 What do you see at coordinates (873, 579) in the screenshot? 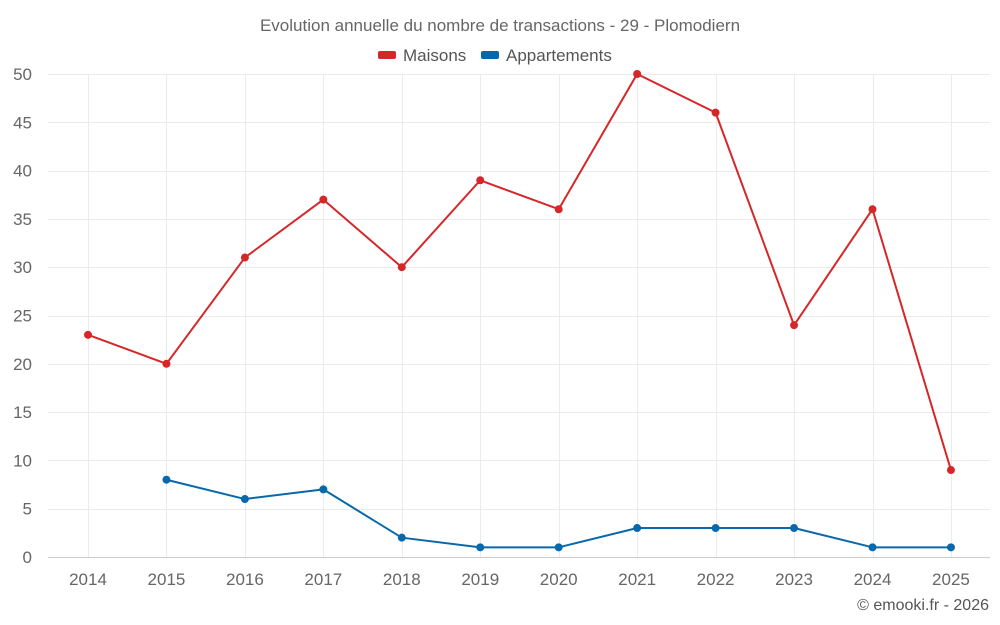
I see `x-tick-label: 2024` at bounding box center [873, 579].